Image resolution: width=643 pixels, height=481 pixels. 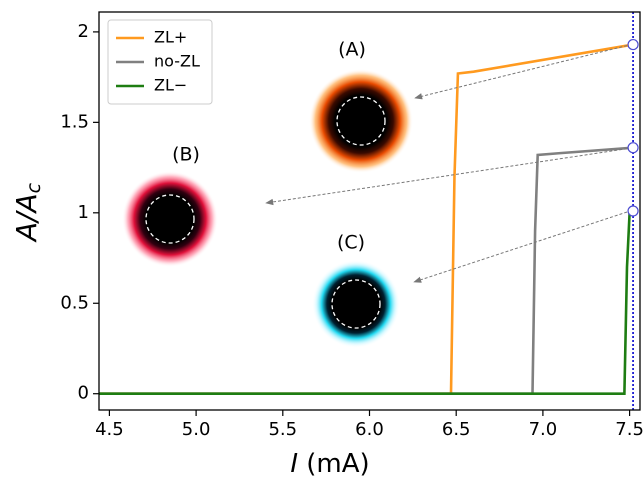 What do you see at coordinates (74, 302) in the screenshot?
I see `y-tick-label: 0.5` at bounding box center [74, 302].